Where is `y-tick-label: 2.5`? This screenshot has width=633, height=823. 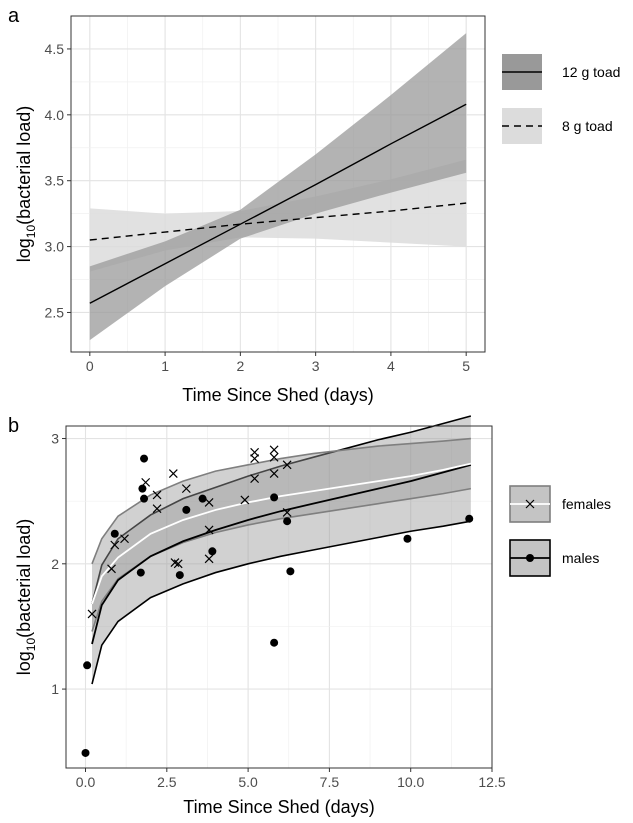
y-tick-label: 2.5 is located at coordinates (55, 312).